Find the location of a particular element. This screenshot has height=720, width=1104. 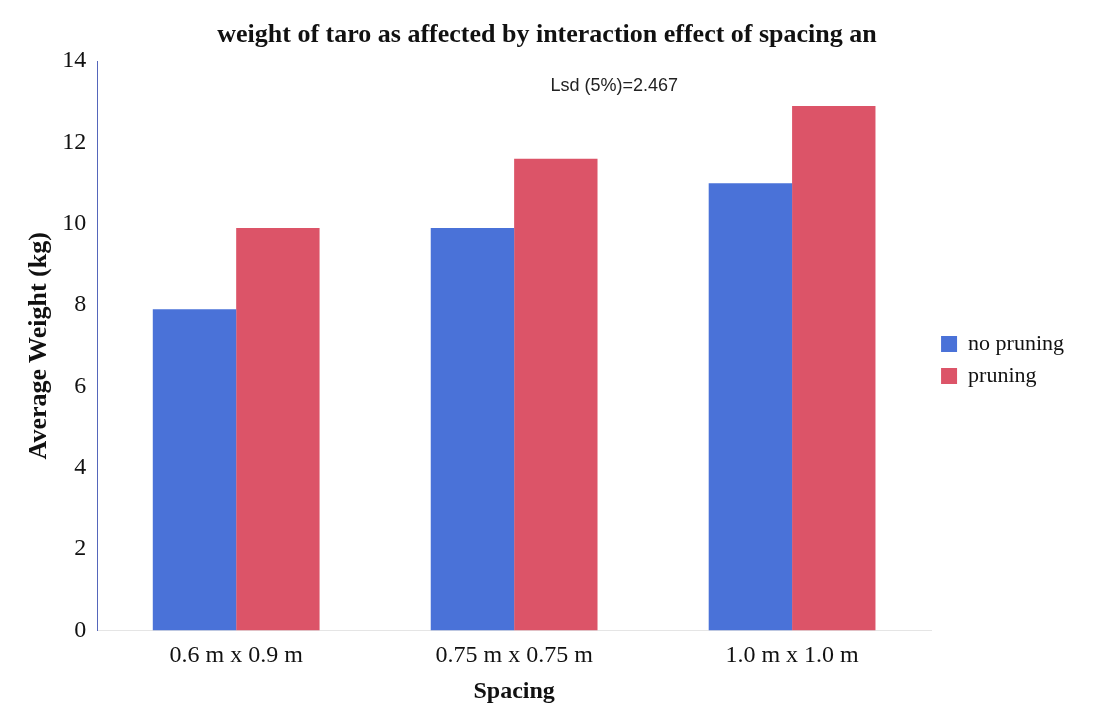

y-axis-title: Average Weight (kg) is located at coordinates (38, 346).